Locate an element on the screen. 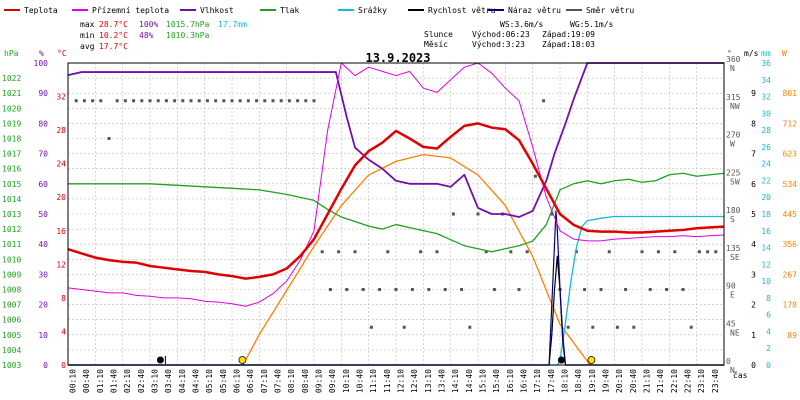 The height and width of the screenshot is (400, 800). tick-label-pressure: 1011 is located at coordinates (11, 244).